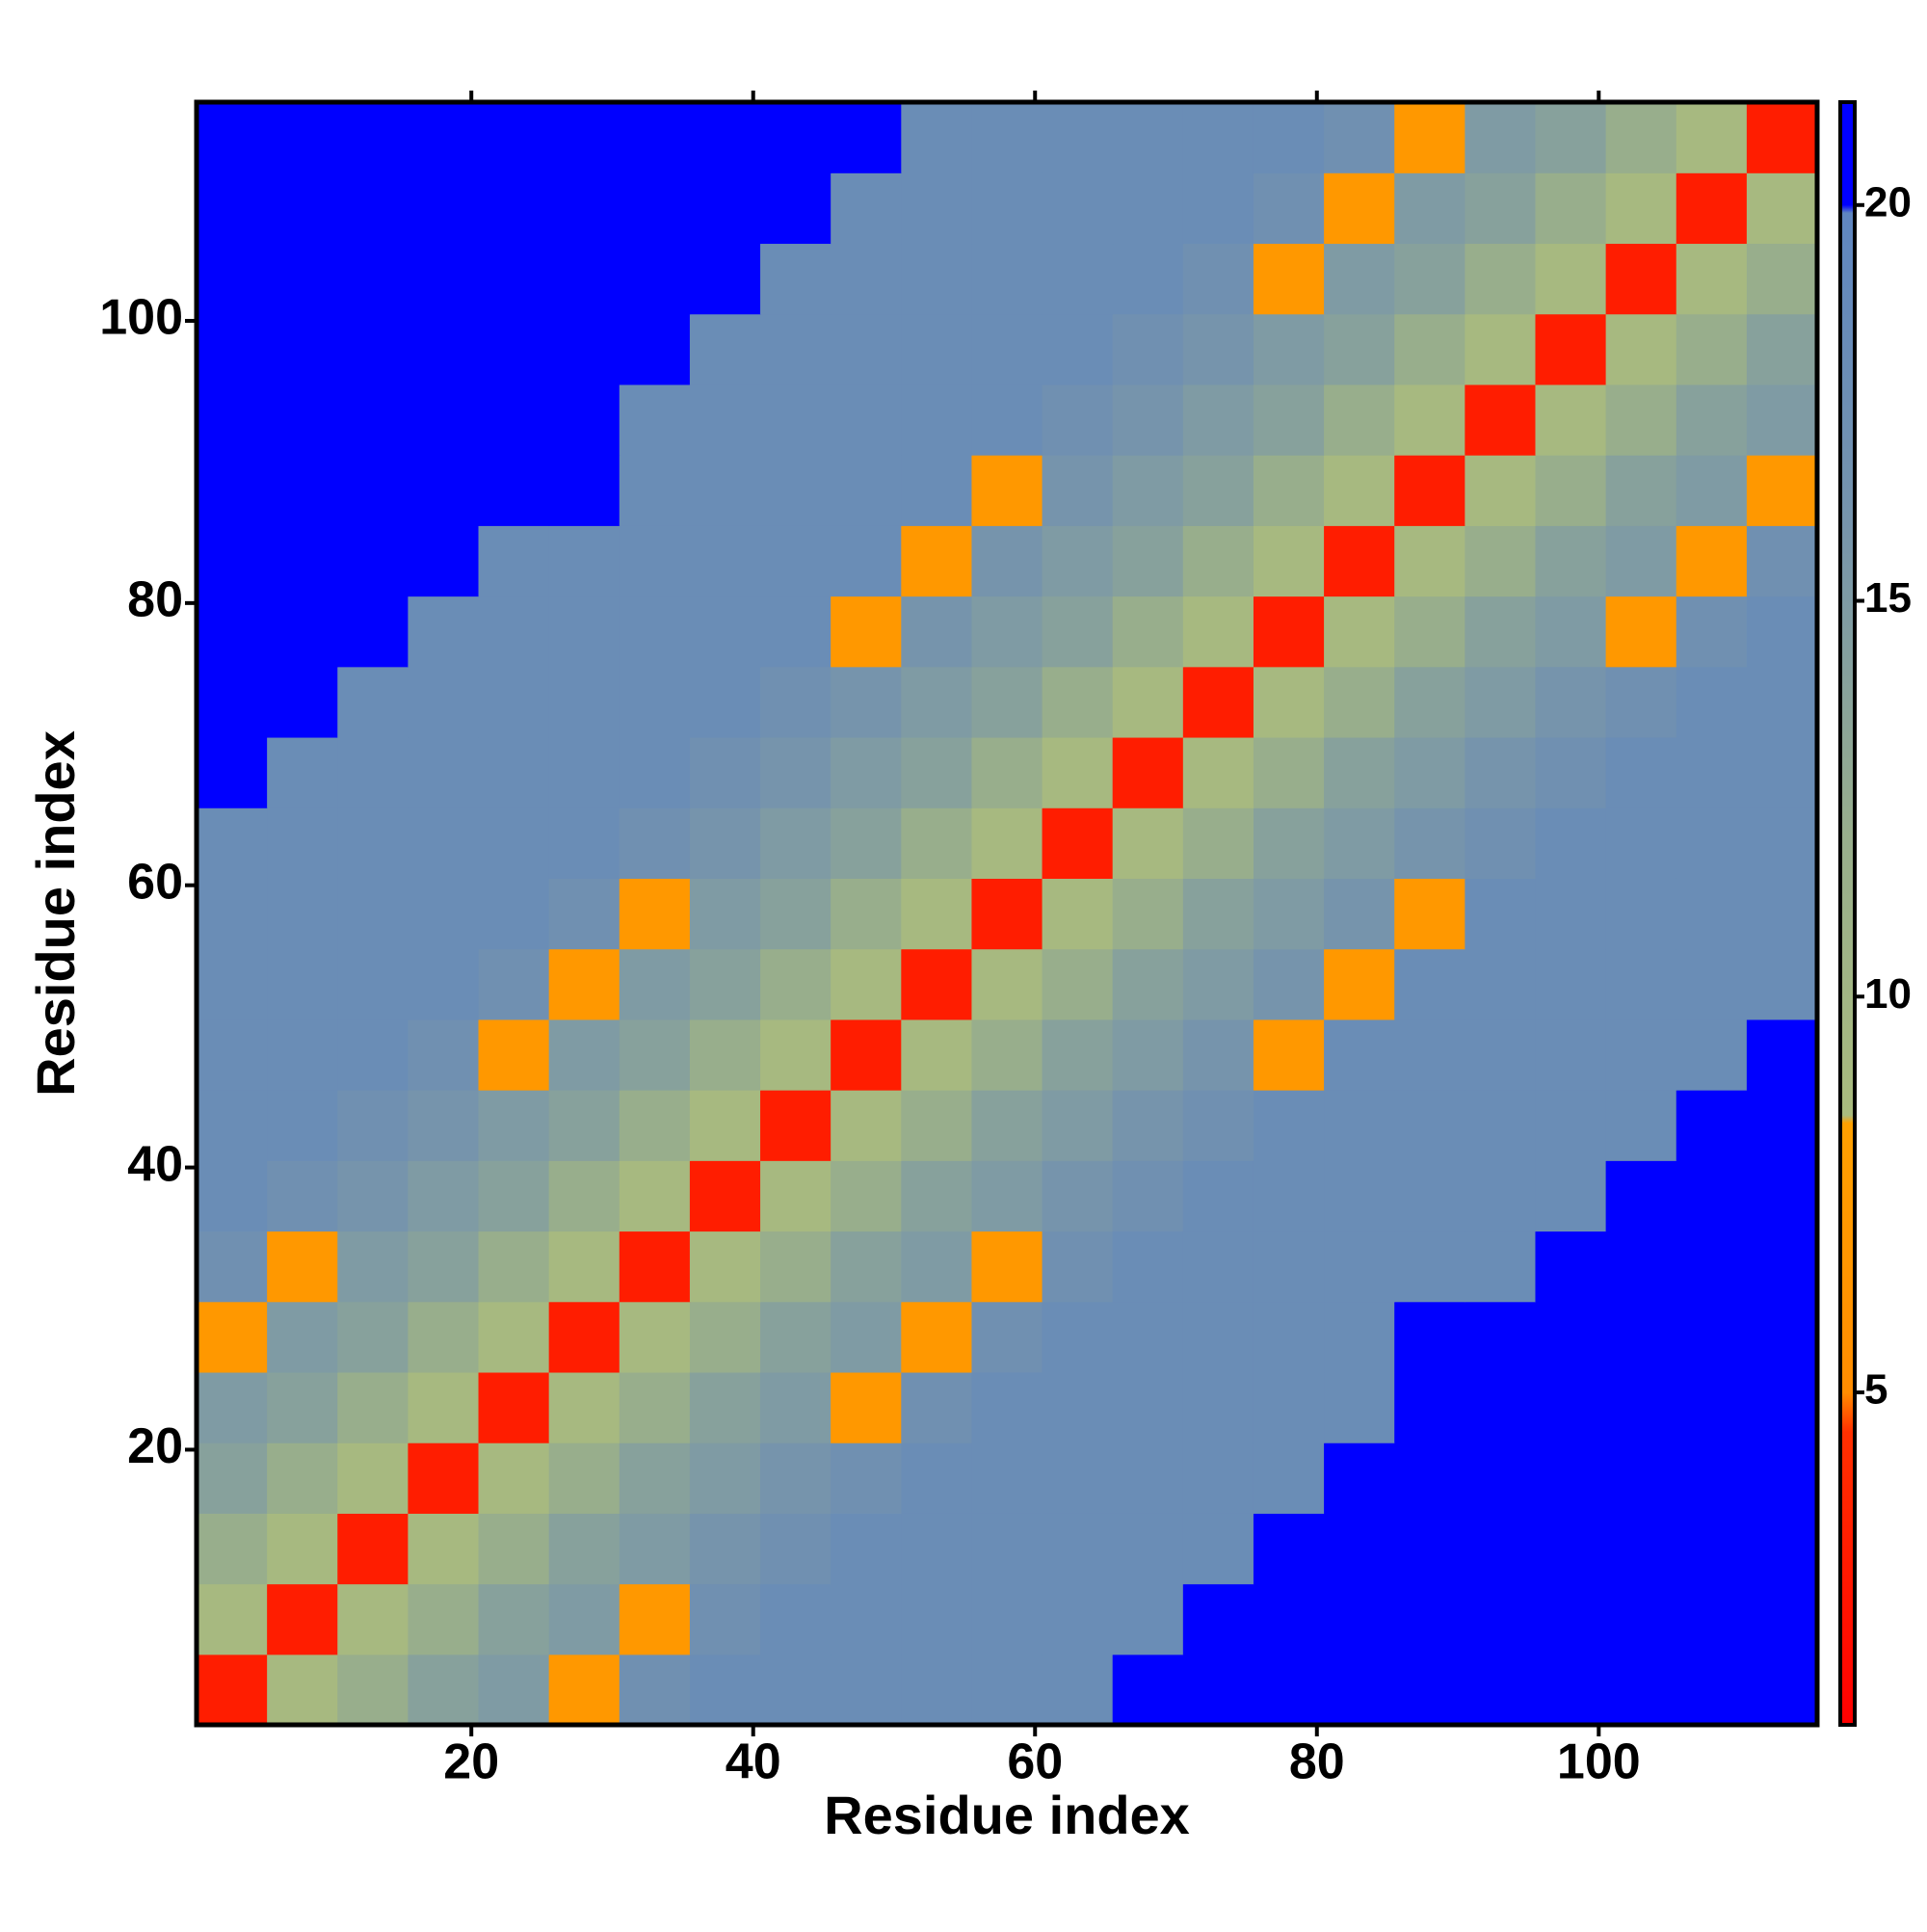  Describe the element at coordinates (55, 913) in the screenshot. I see `y-axis-title: Residue index` at that location.